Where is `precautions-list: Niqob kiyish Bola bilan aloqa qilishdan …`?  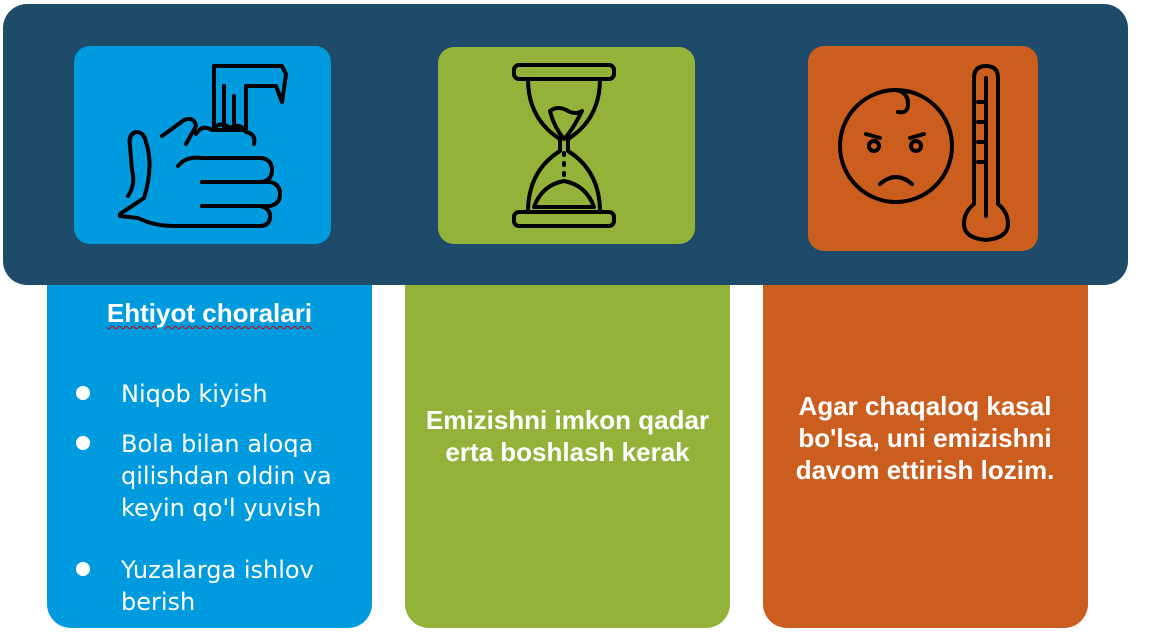
precautions-list: Niqob kiyish Bola bilan aloqa qilishdan … is located at coordinates (212, 507).